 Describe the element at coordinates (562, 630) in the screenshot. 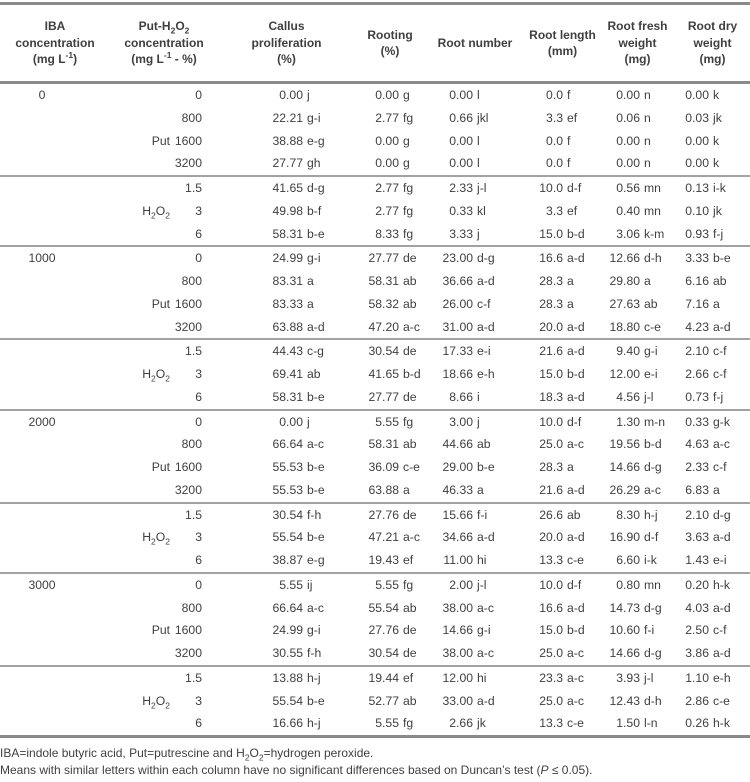

I see `cell-root-length: 15.0 b-d` at that location.